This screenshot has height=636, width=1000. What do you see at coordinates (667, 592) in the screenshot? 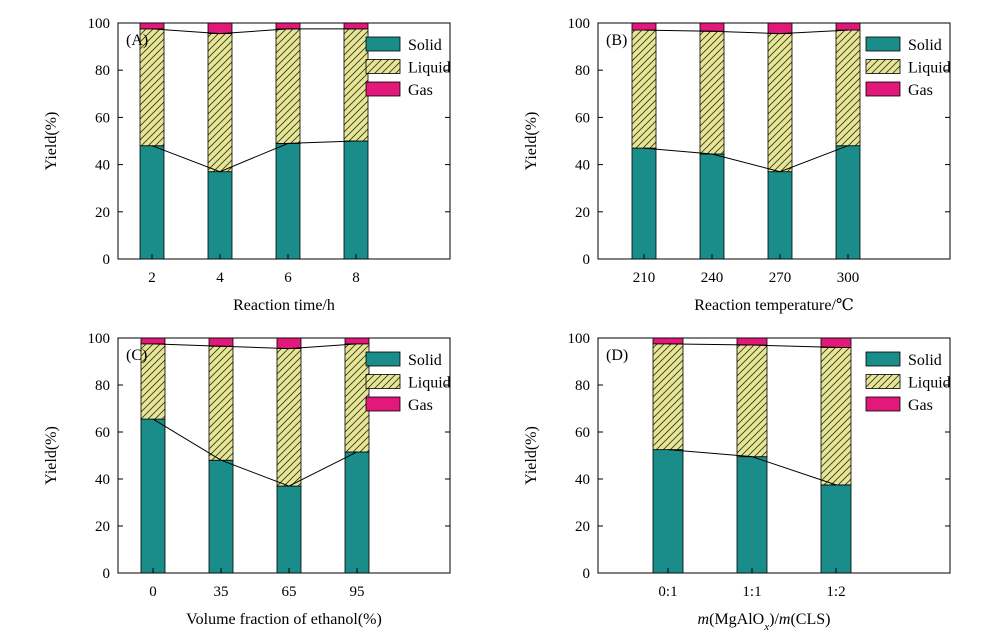
I see `x-tick-label: 0:1` at bounding box center [667, 592].